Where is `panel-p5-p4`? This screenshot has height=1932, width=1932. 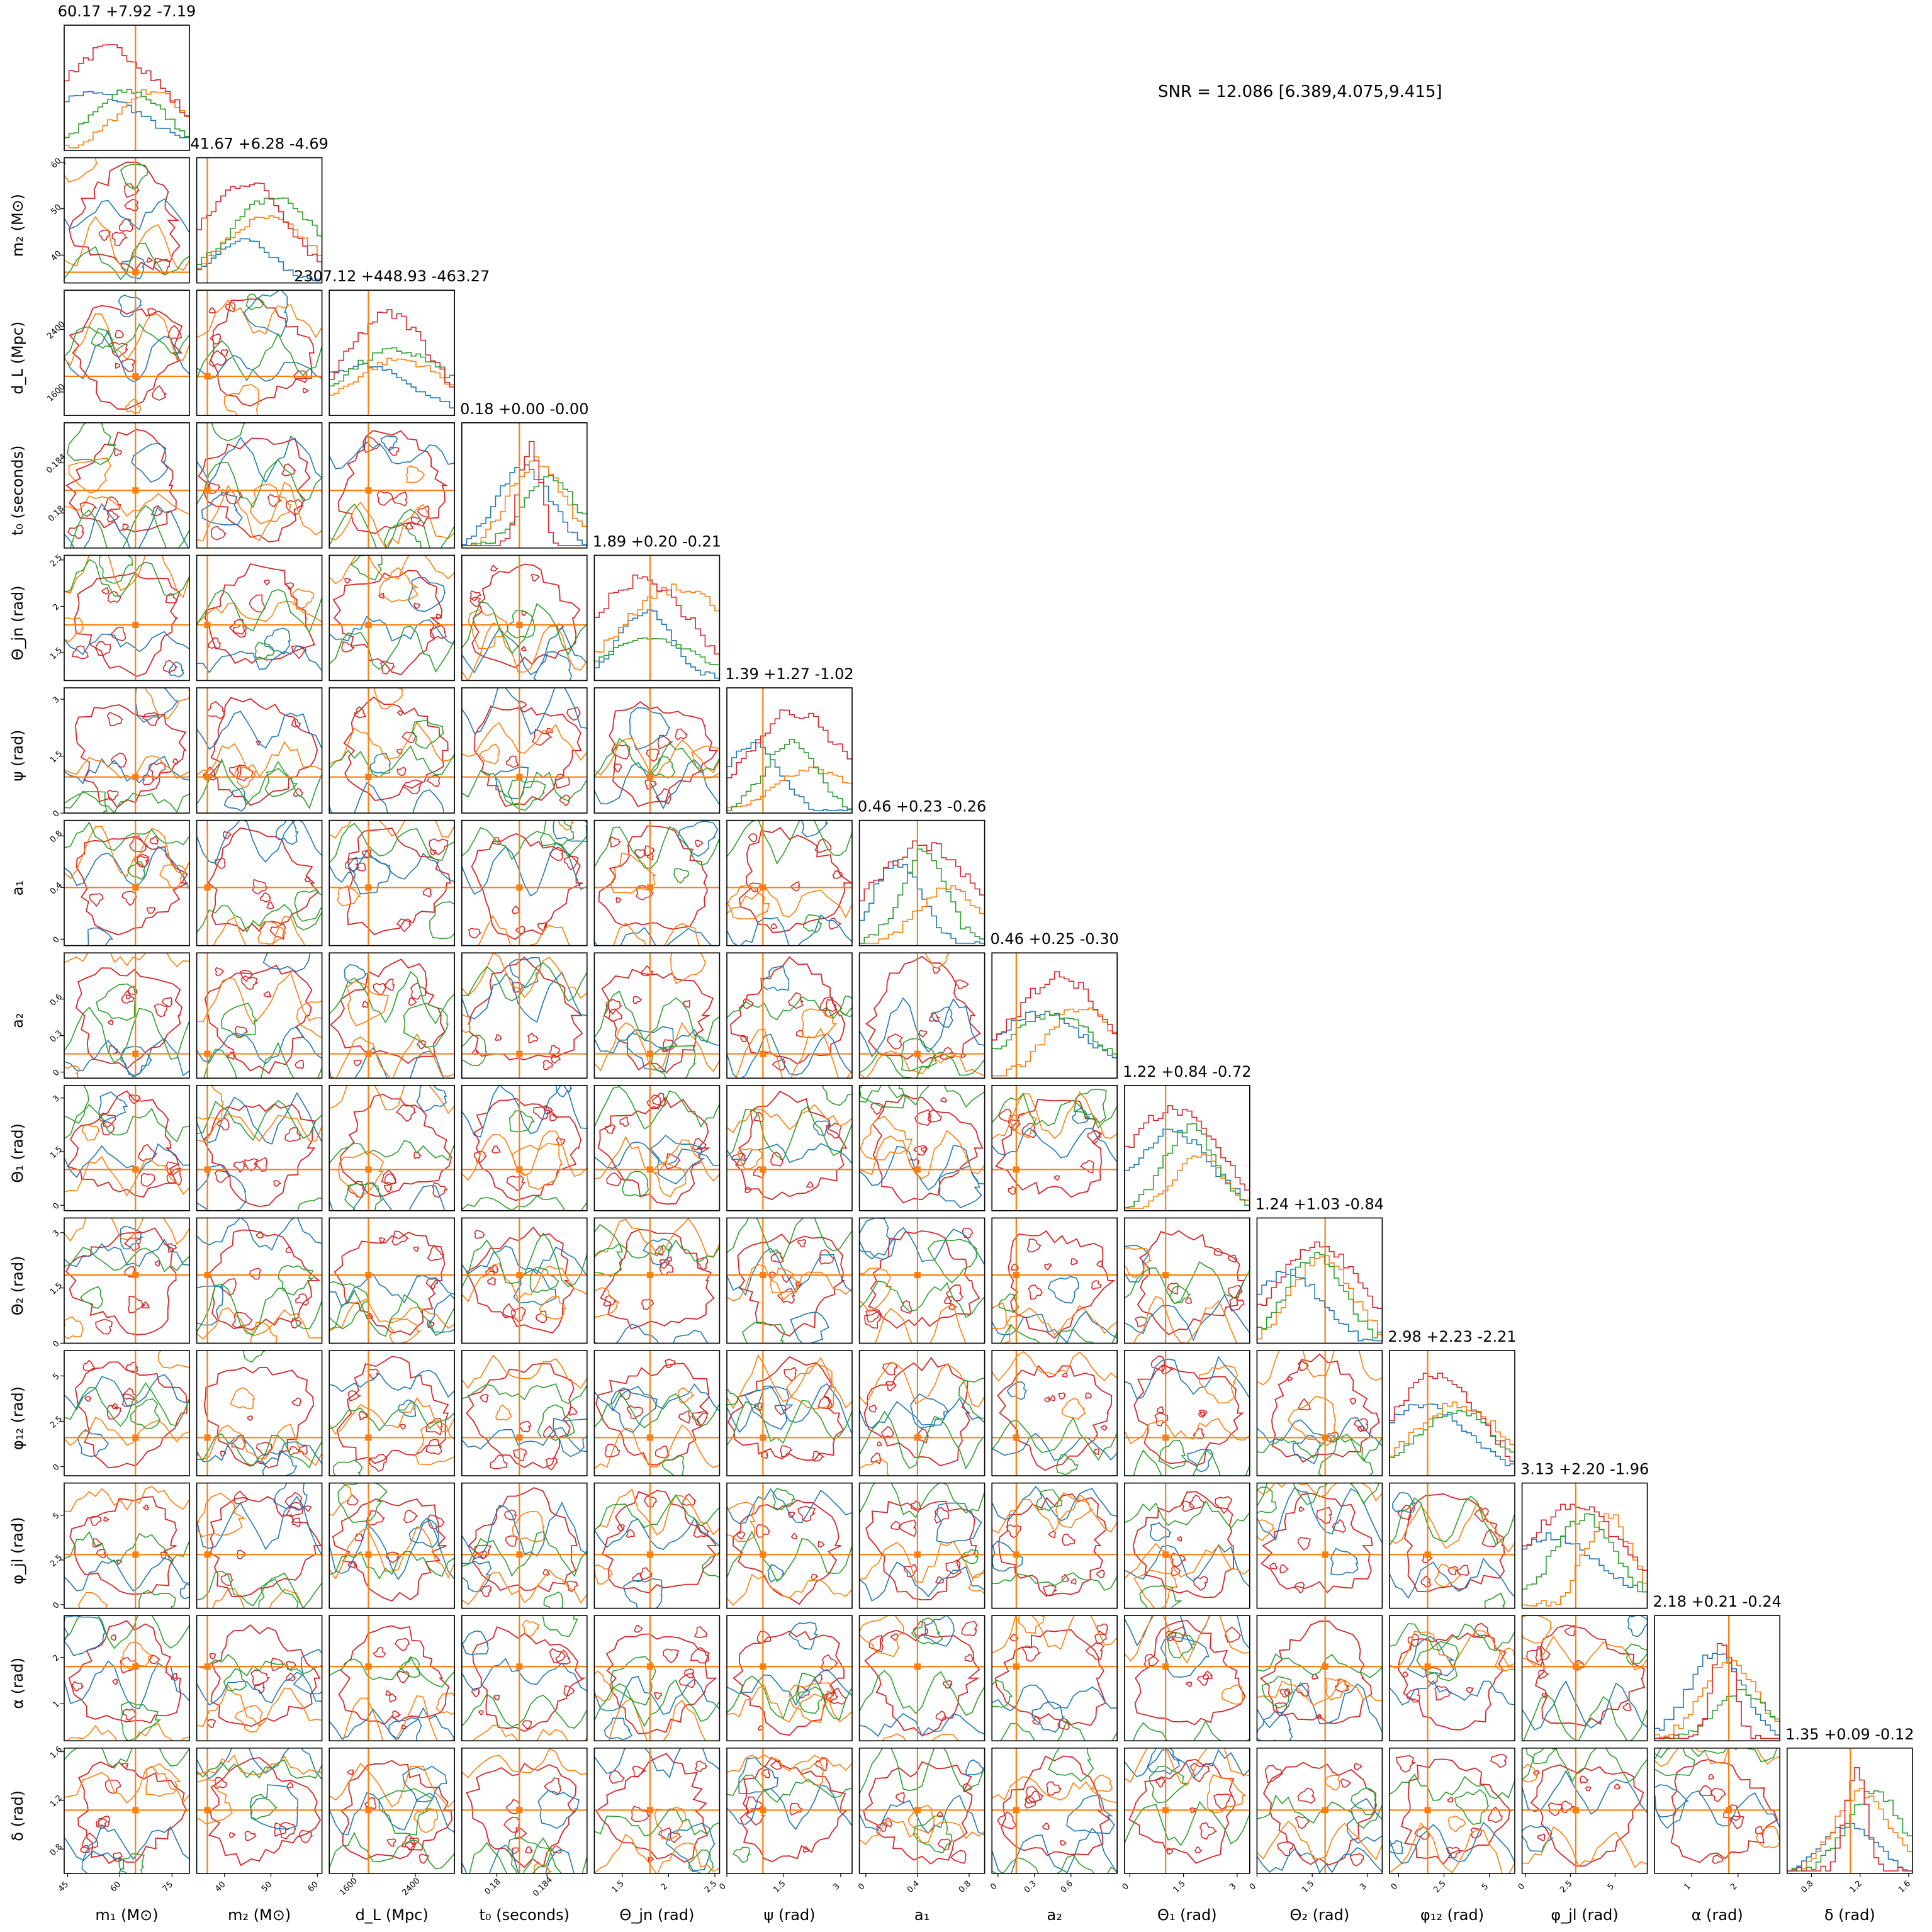
panel-p5-p4 is located at coordinates (657, 750).